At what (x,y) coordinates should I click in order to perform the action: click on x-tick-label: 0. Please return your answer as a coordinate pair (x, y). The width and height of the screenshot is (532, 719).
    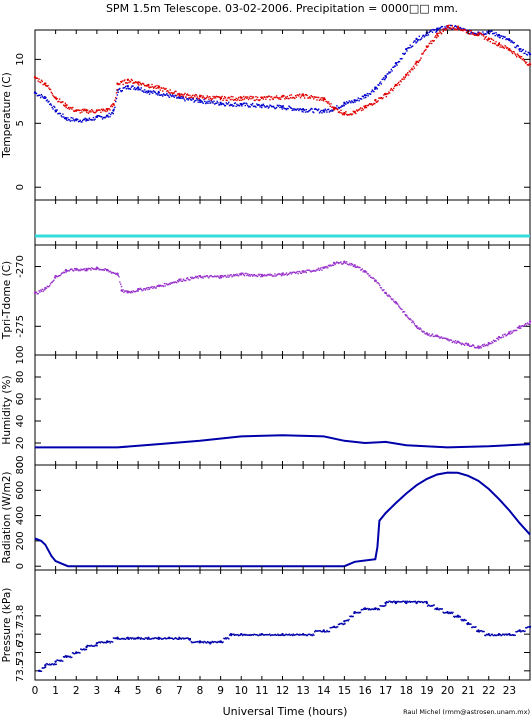
    Looking at the image, I should click on (35, 691).